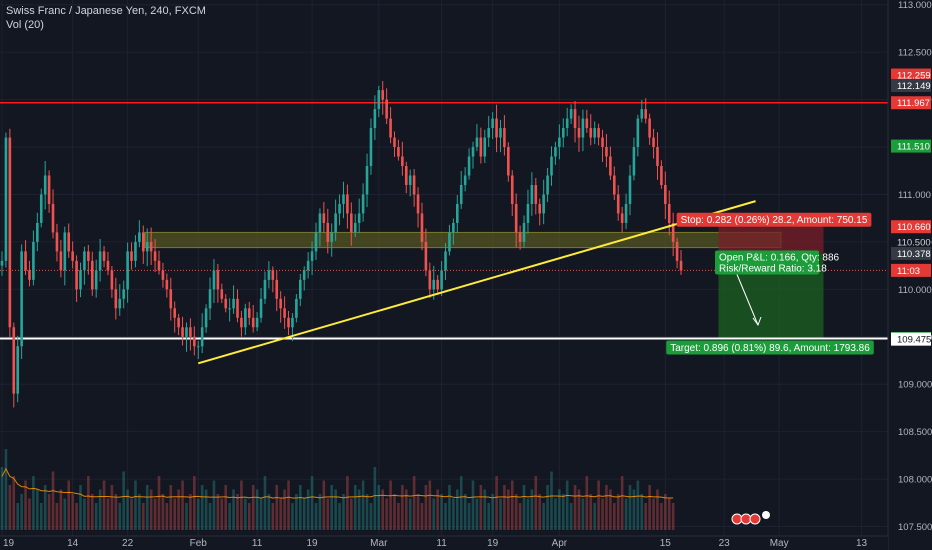 This screenshot has width=932, height=550. Describe the element at coordinates (560, 543) in the screenshot. I see `time-tick-label: Apr` at that location.